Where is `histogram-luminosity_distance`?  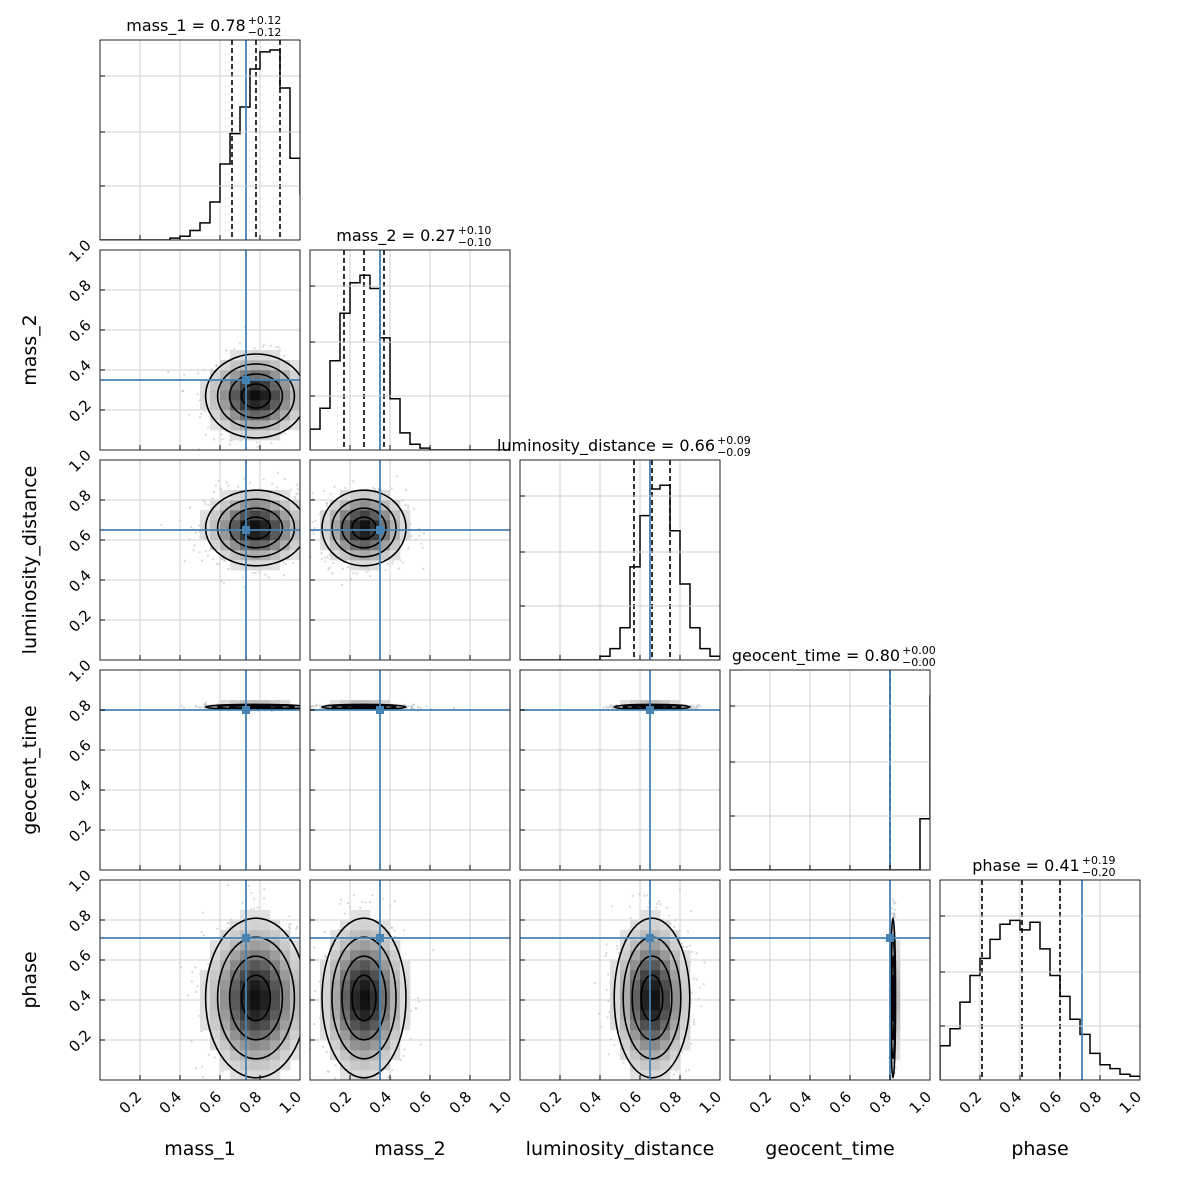
histogram-luminosity_distance is located at coordinates (620, 572).